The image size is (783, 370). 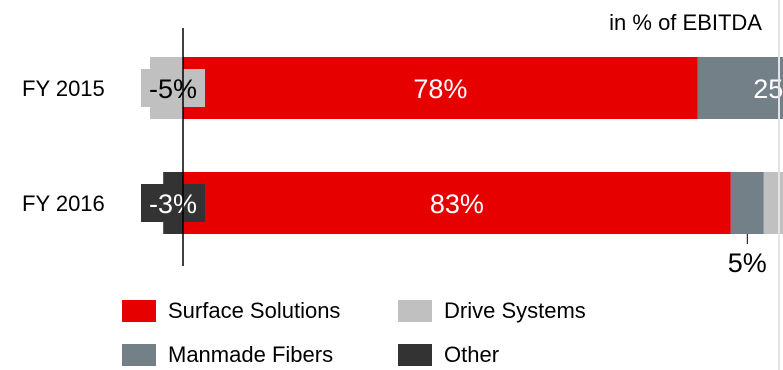 I want to click on legend-label-other: Other, so click(x=472, y=354).